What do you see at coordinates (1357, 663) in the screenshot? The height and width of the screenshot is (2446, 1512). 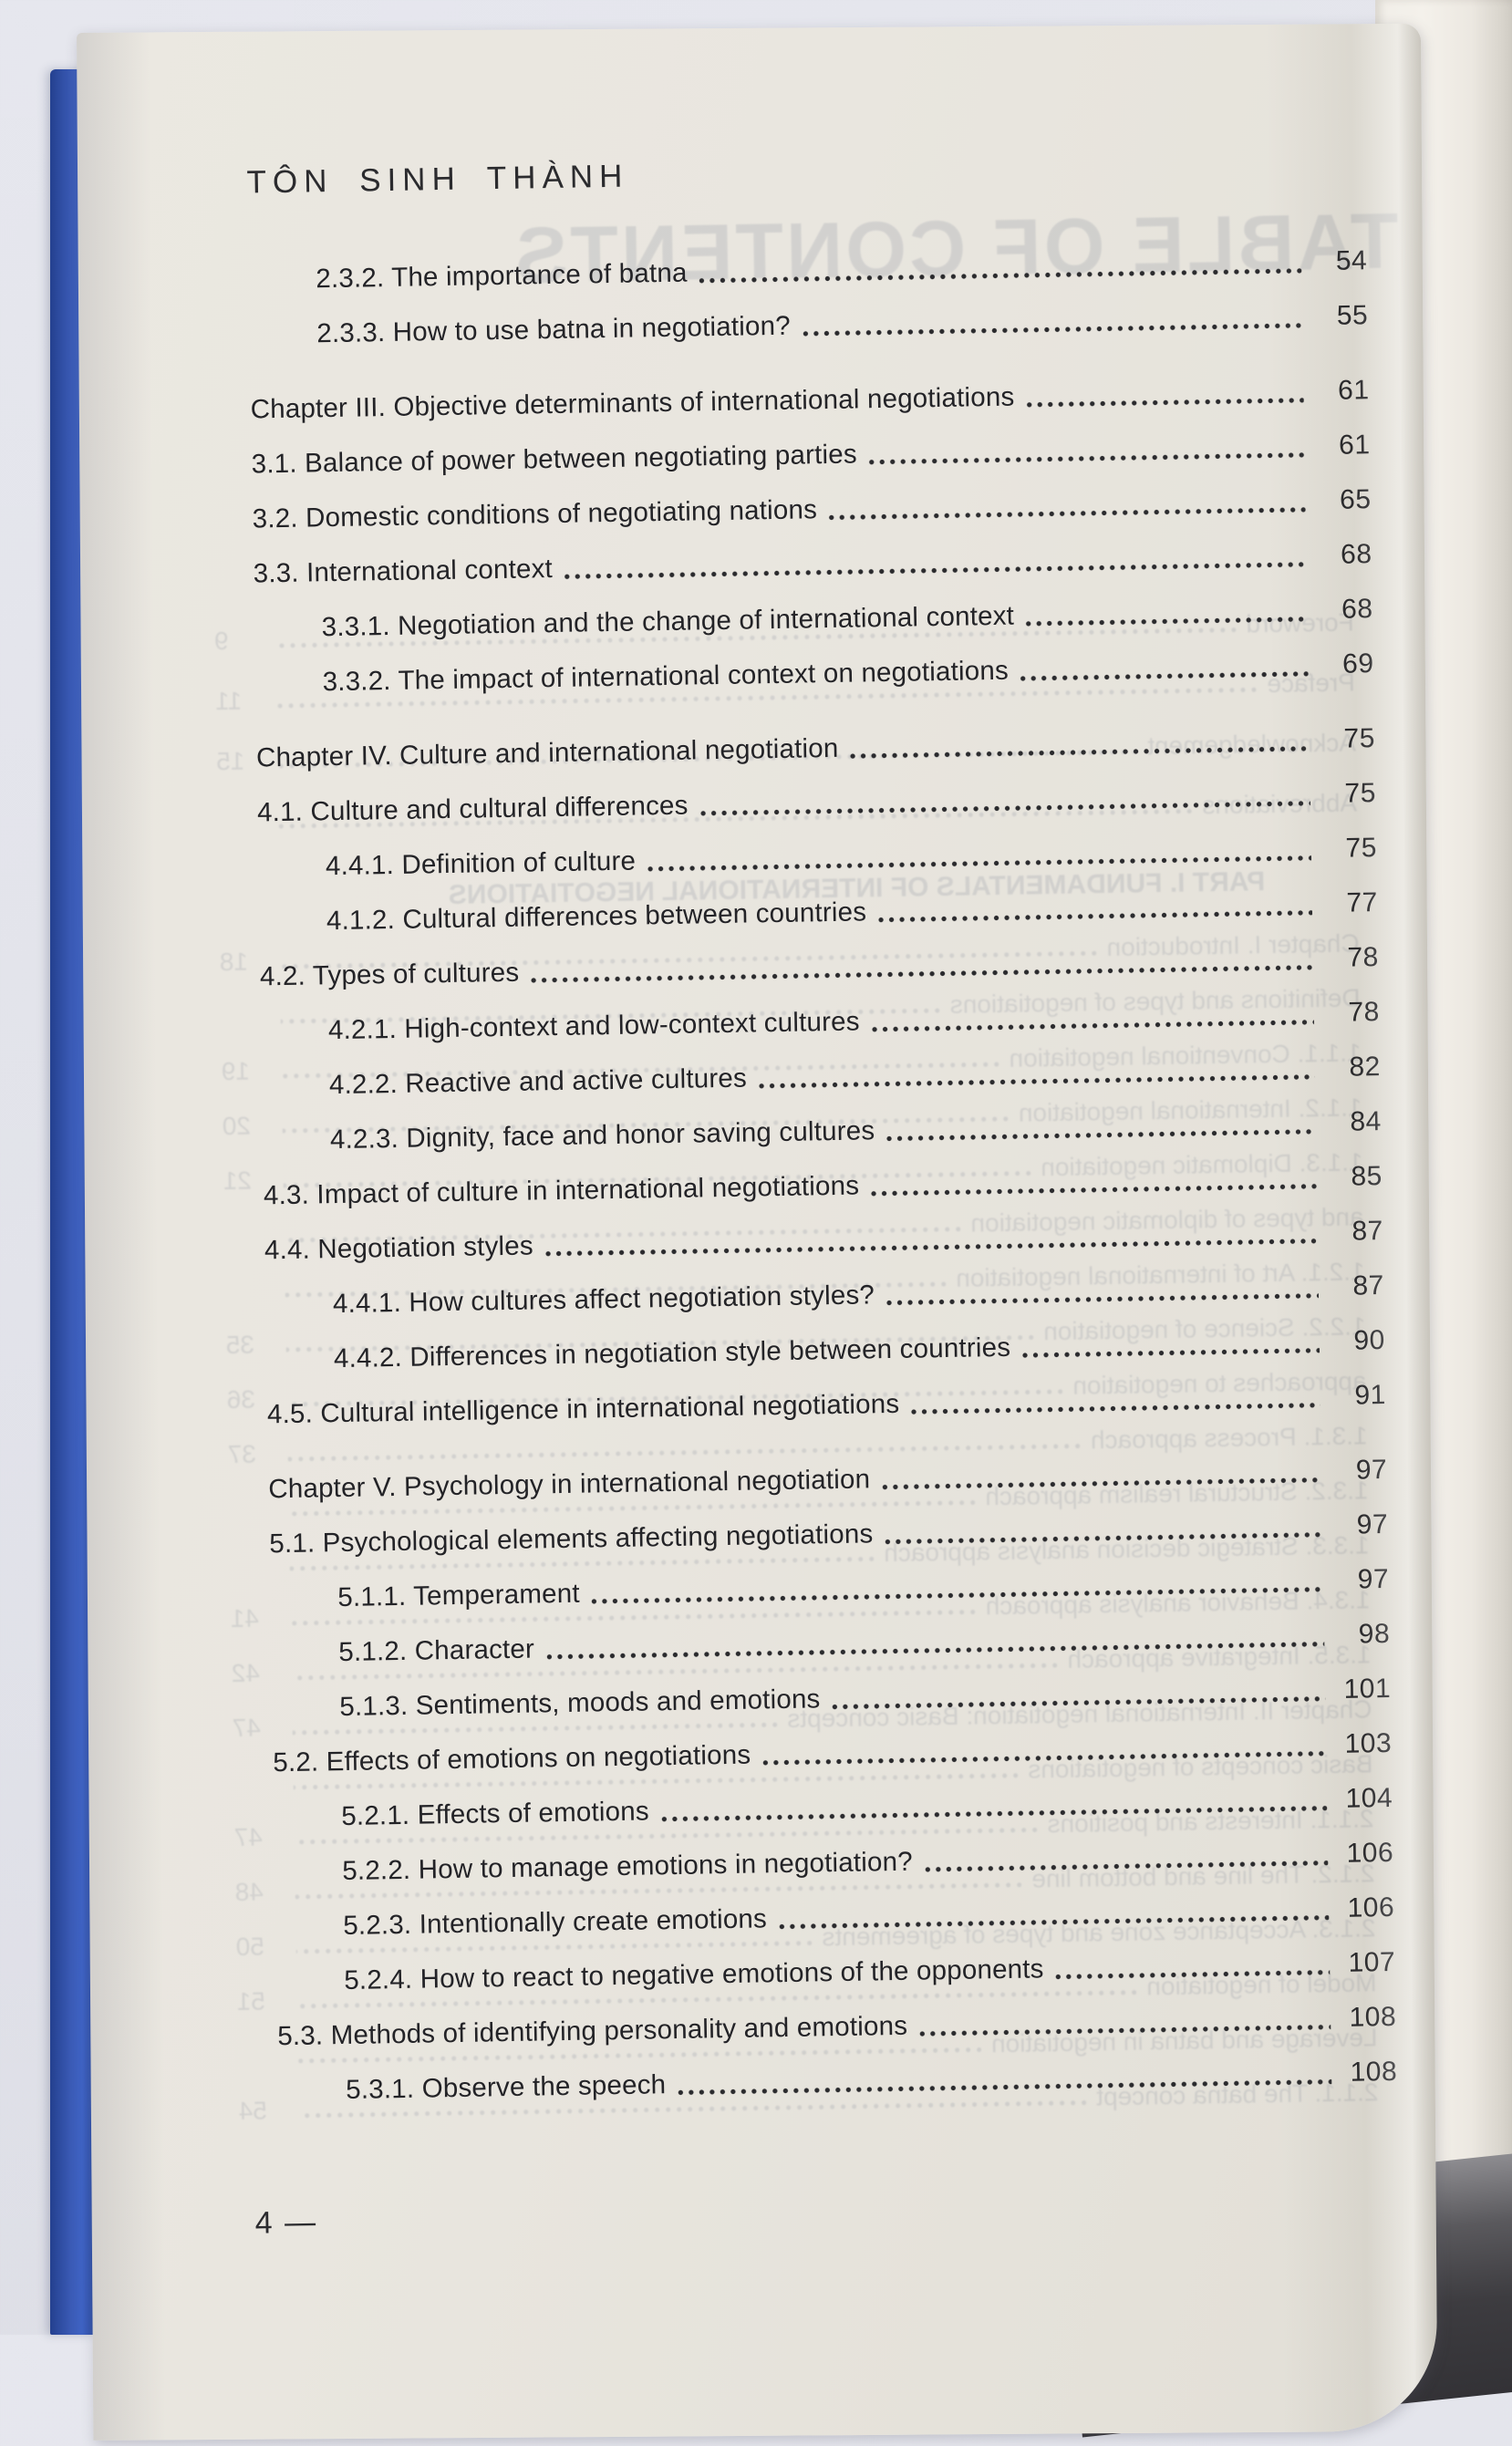 I see `toc-entry-page-number: 69` at bounding box center [1357, 663].